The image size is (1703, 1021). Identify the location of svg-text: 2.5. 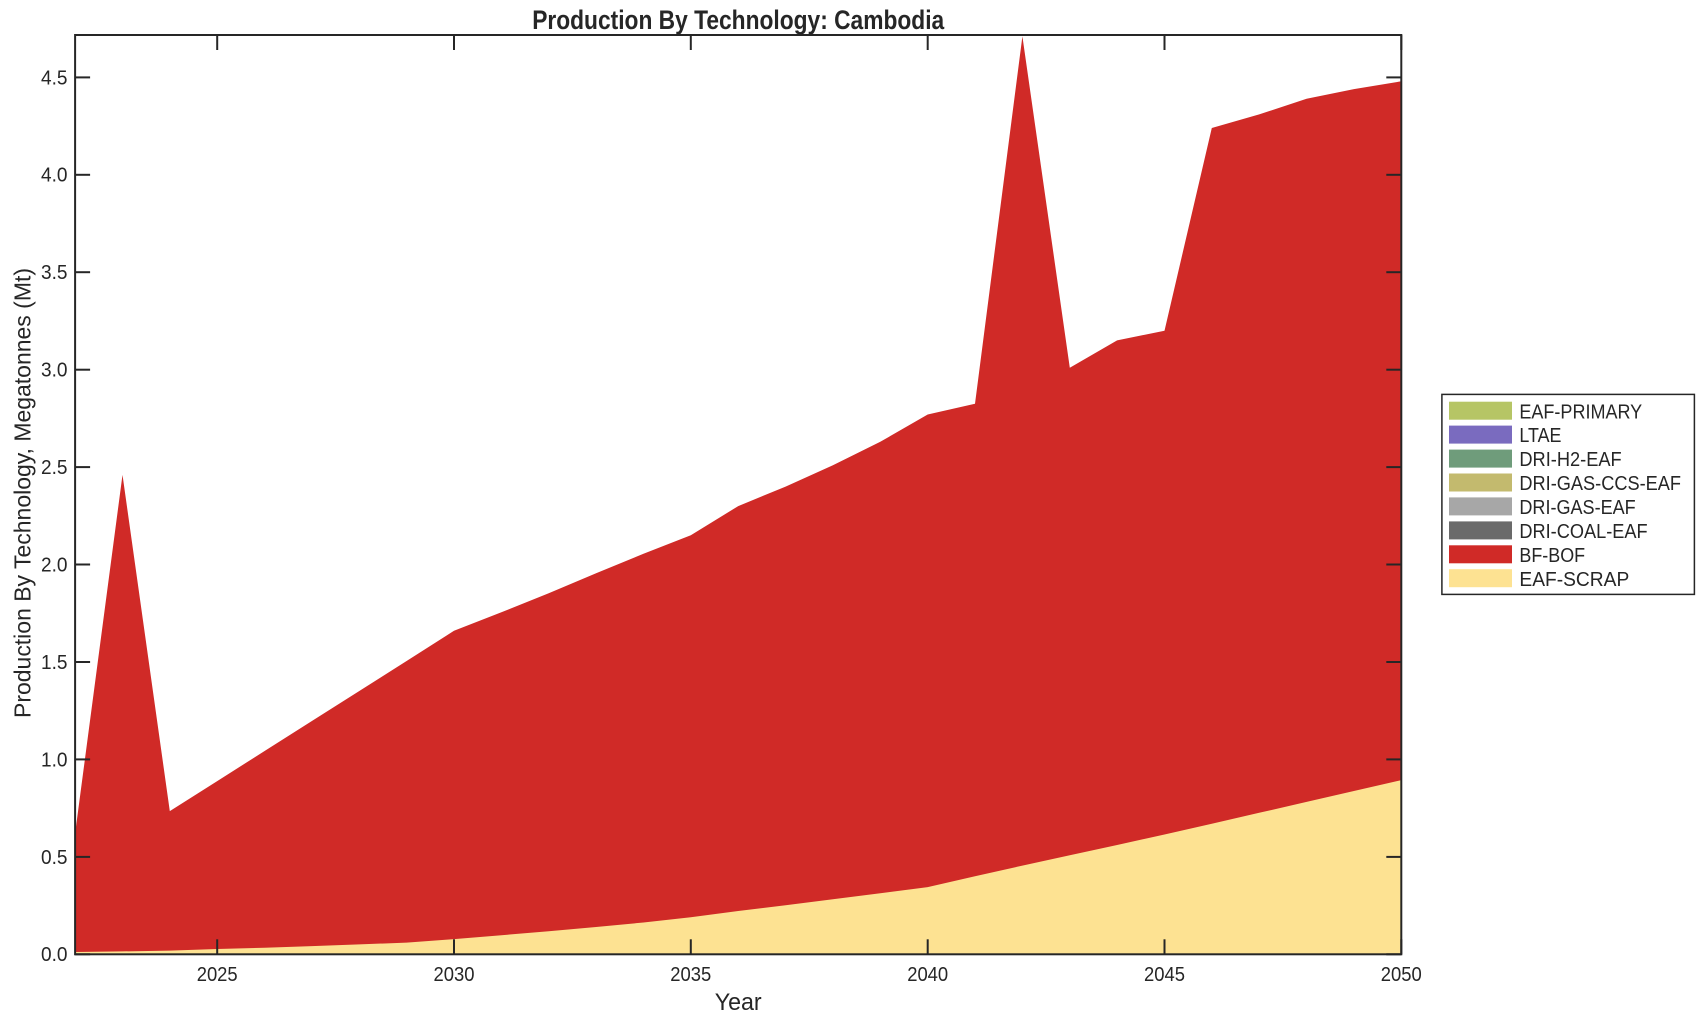
(54, 467).